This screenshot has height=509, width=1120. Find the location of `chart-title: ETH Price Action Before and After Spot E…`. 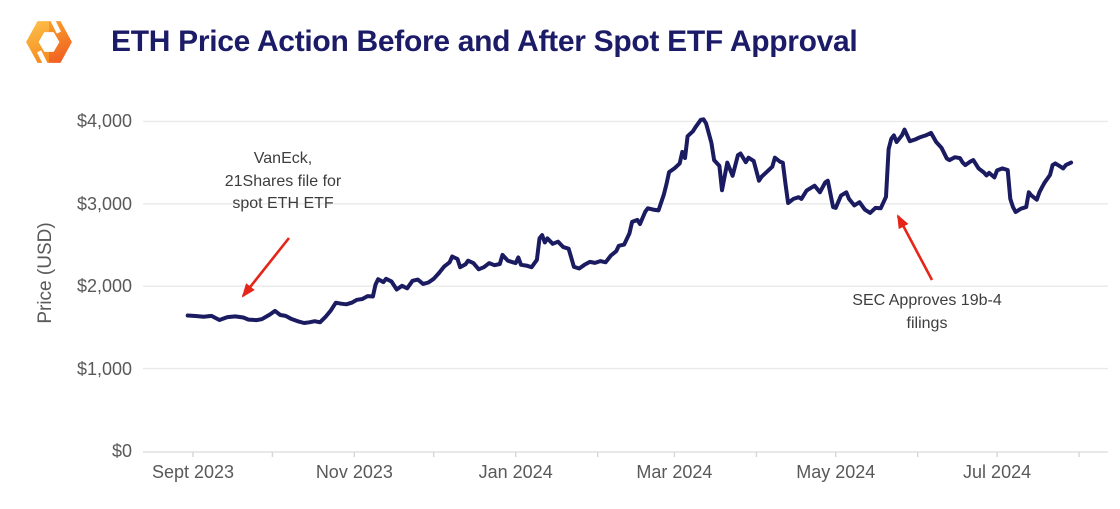

chart-title: ETH Price Action Before and After Spot E… is located at coordinates (484, 41).